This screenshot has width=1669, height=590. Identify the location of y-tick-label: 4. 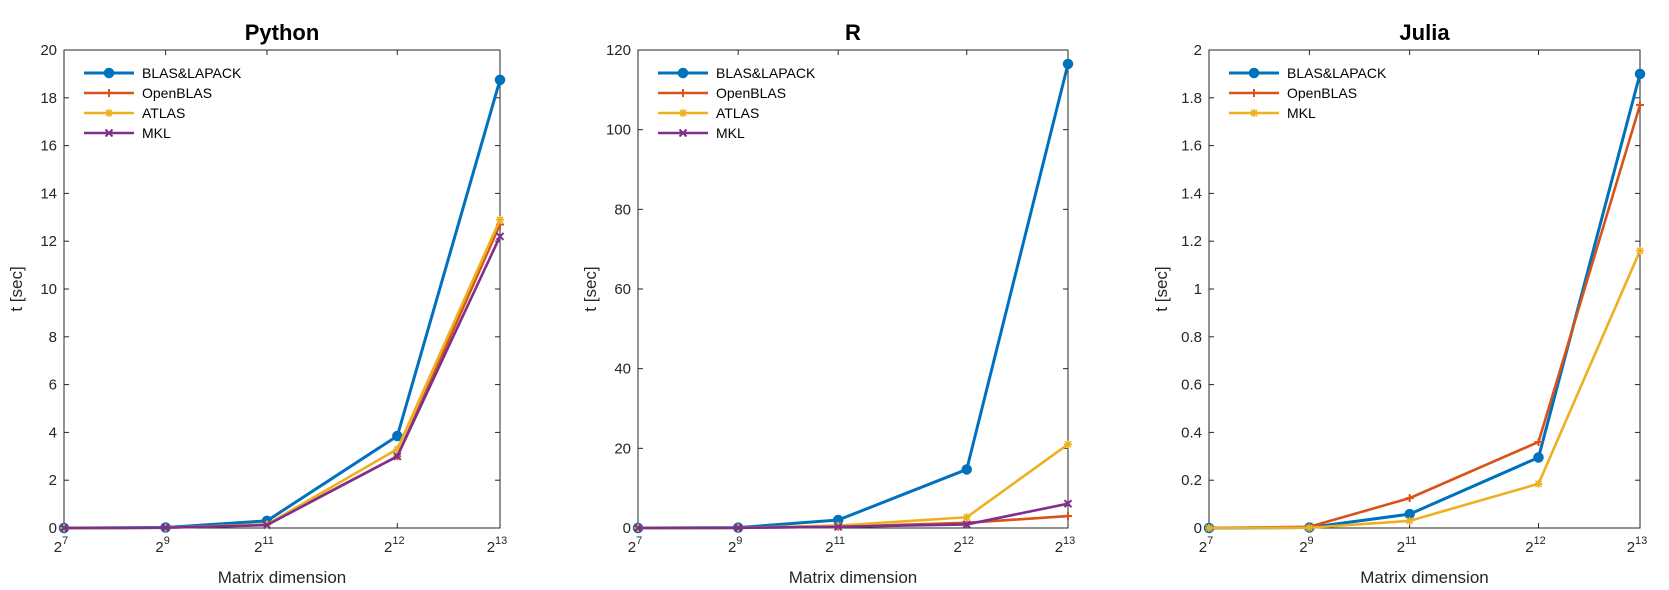
(53, 432).